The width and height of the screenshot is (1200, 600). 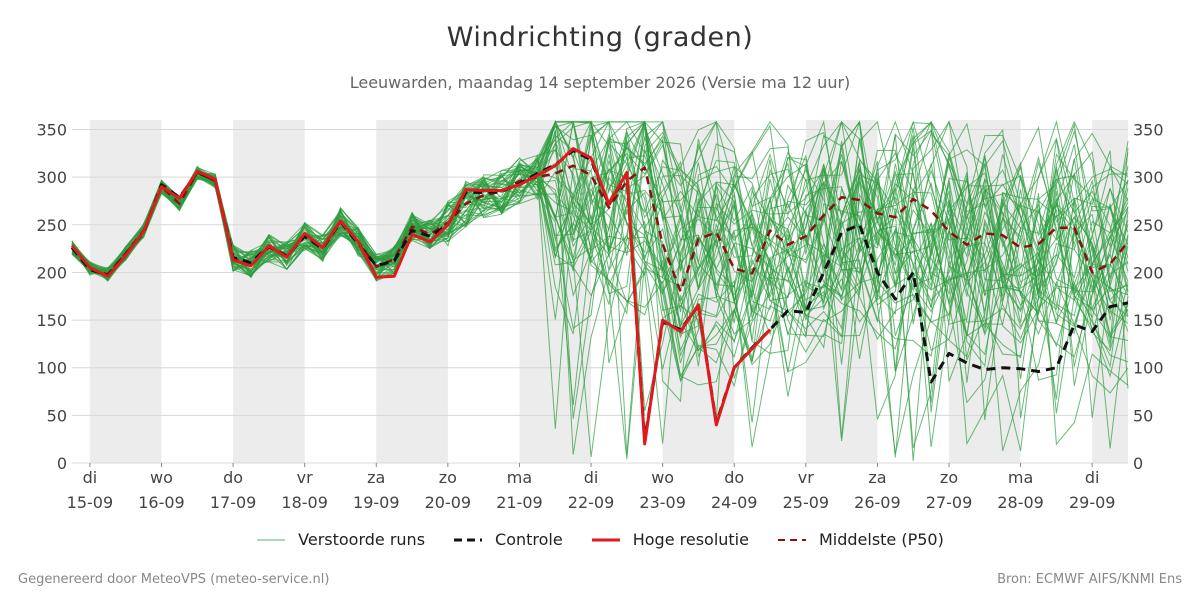 I want to click on x-tick-date: 21-09, so click(x=519, y=502).